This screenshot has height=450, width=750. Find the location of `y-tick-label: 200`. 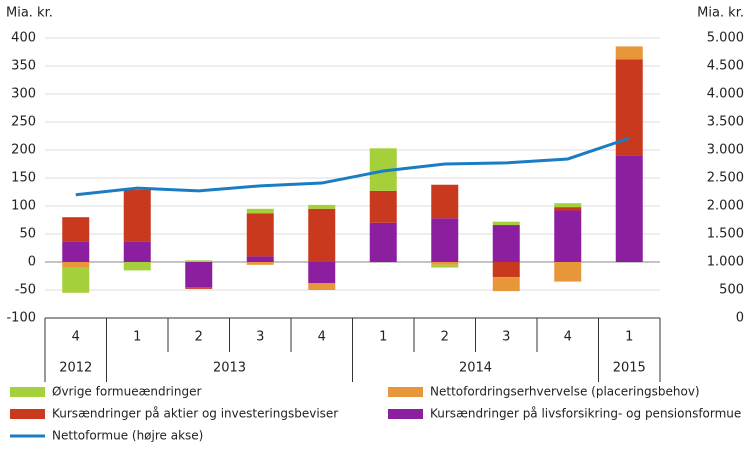

y-tick-label: 200 is located at coordinates (23, 150).